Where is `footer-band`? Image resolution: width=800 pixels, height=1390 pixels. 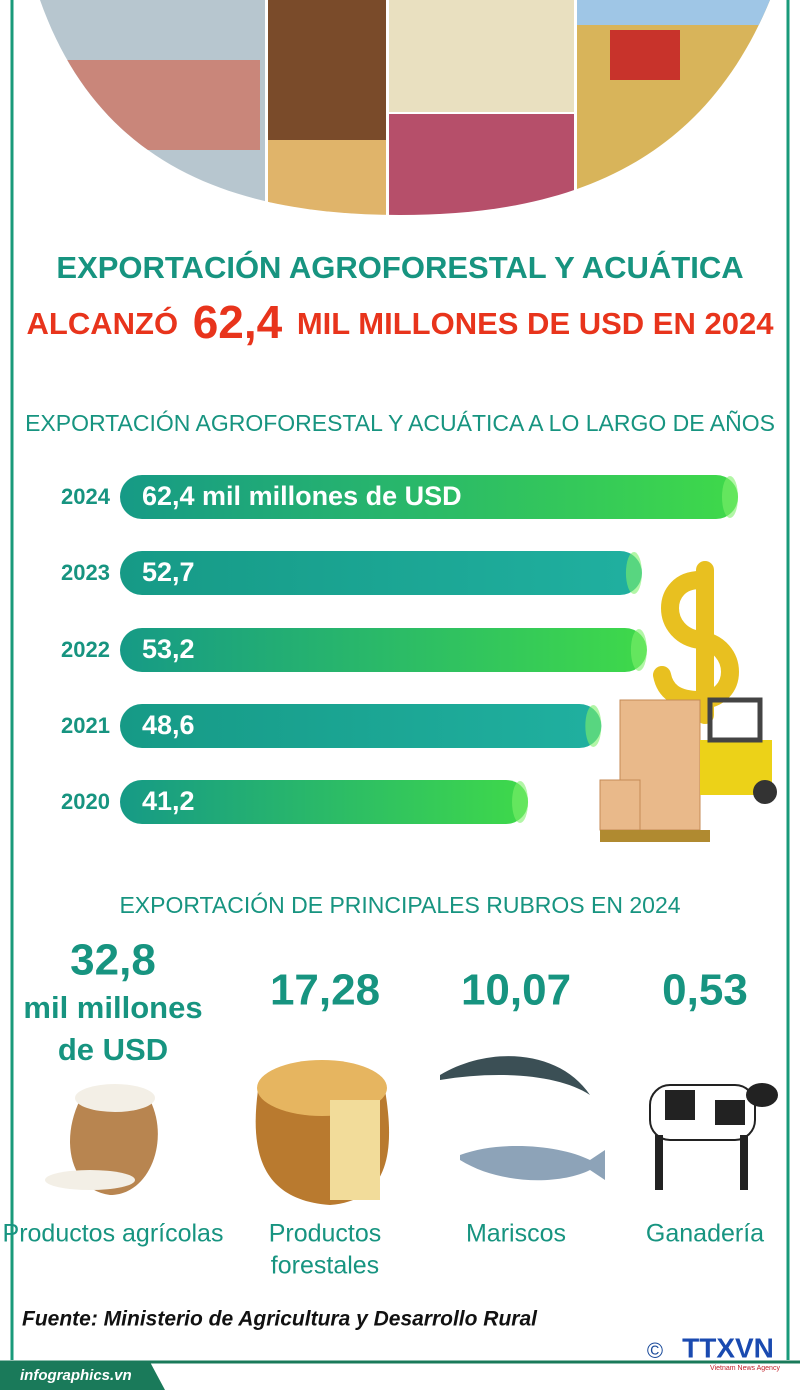
footer-band is located at coordinates (82, 1376).